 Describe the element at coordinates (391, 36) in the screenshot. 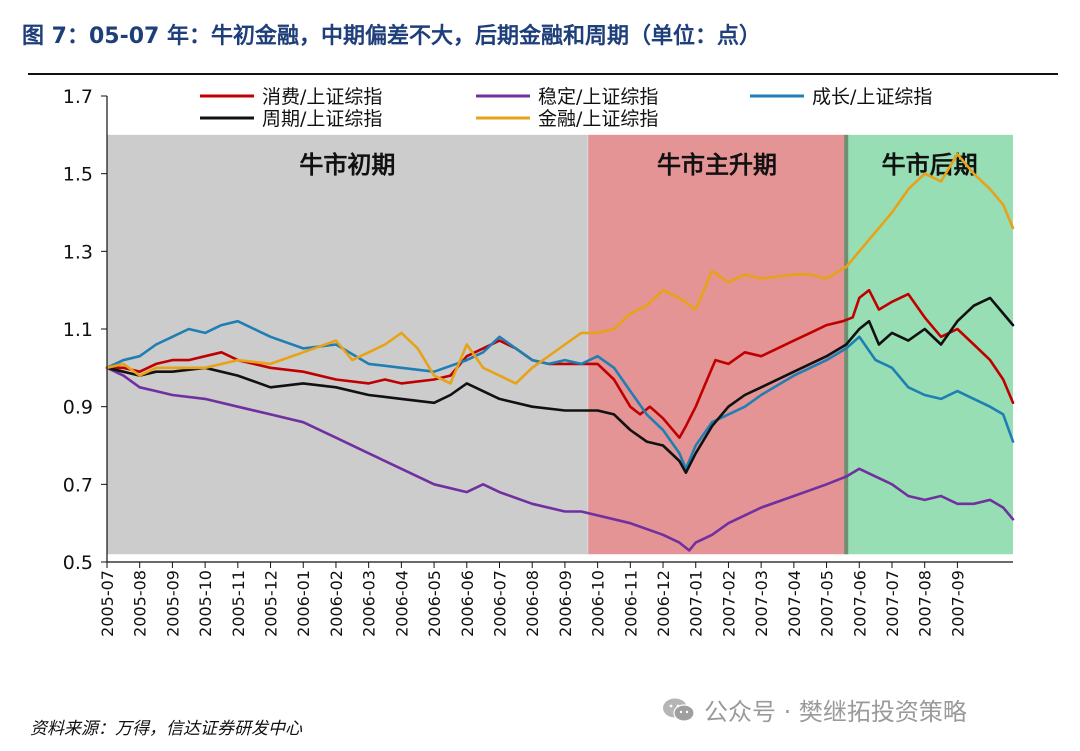

I see `figure-title: 图 7：05-07 年：牛初金融，中期偏差不大，后期金融和周期（单位：点）` at that location.